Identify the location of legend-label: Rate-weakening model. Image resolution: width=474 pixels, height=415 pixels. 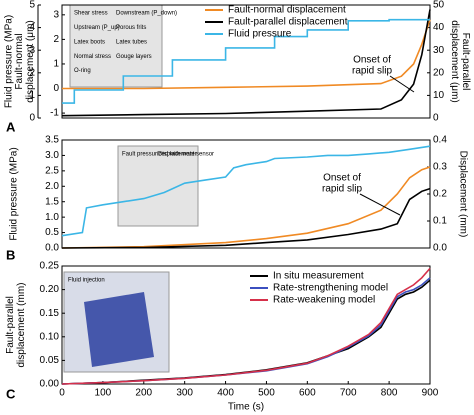
(324, 300).